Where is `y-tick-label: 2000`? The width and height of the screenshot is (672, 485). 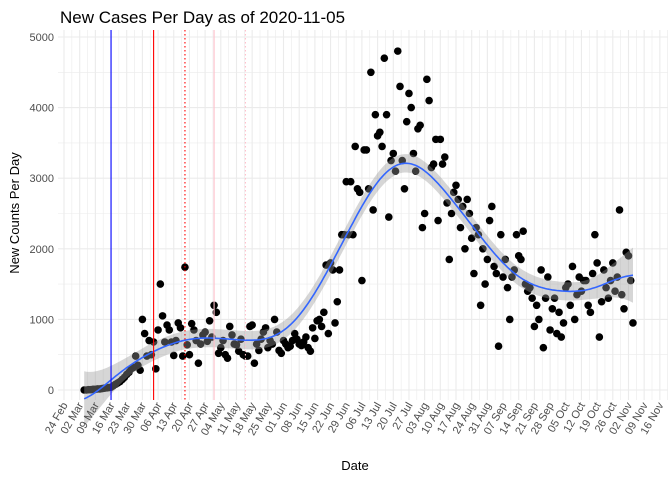
y-tick-label: 2000 is located at coordinates (42, 250).